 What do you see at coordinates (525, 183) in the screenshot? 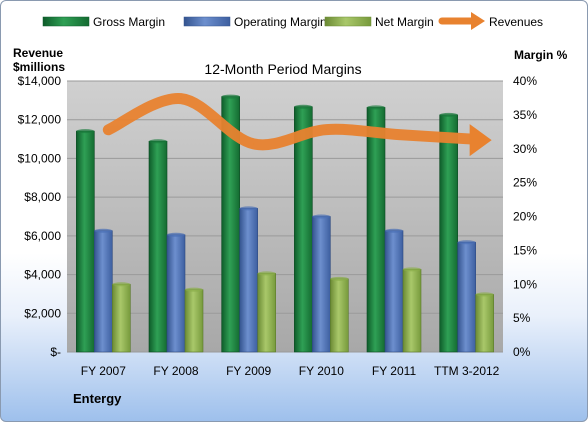
I see `right-tick-label: 25%` at bounding box center [525, 183].